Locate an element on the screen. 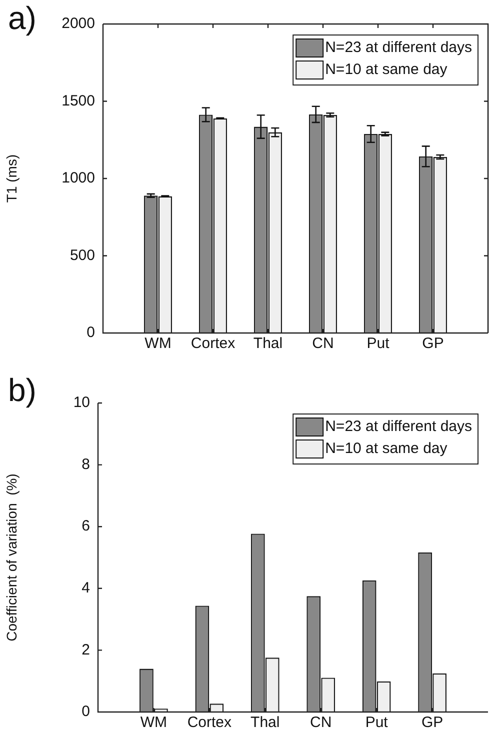  y-tick-label: 2 is located at coordinates (86, 649).